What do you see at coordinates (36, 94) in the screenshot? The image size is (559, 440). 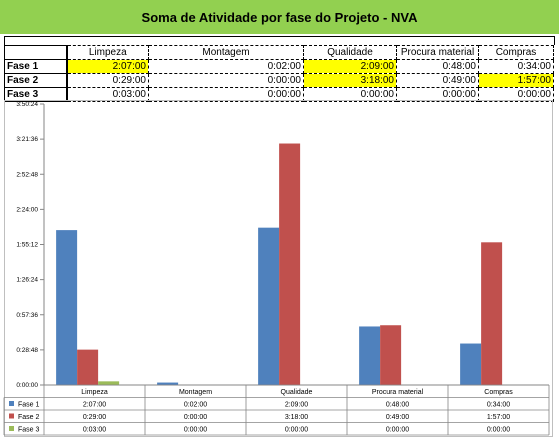 I see `row-label: Fase 3` at bounding box center [36, 94].